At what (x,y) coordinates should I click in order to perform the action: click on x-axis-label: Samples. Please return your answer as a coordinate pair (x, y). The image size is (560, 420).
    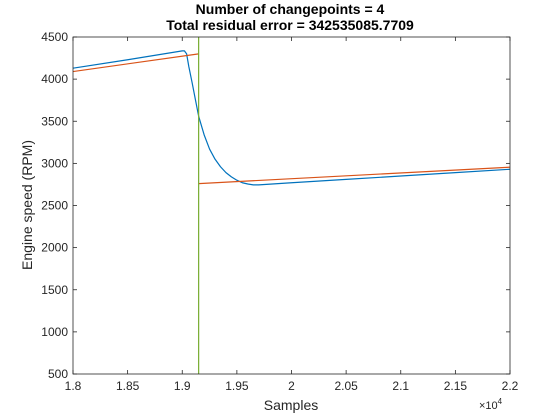
    Looking at the image, I should click on (291, 405).